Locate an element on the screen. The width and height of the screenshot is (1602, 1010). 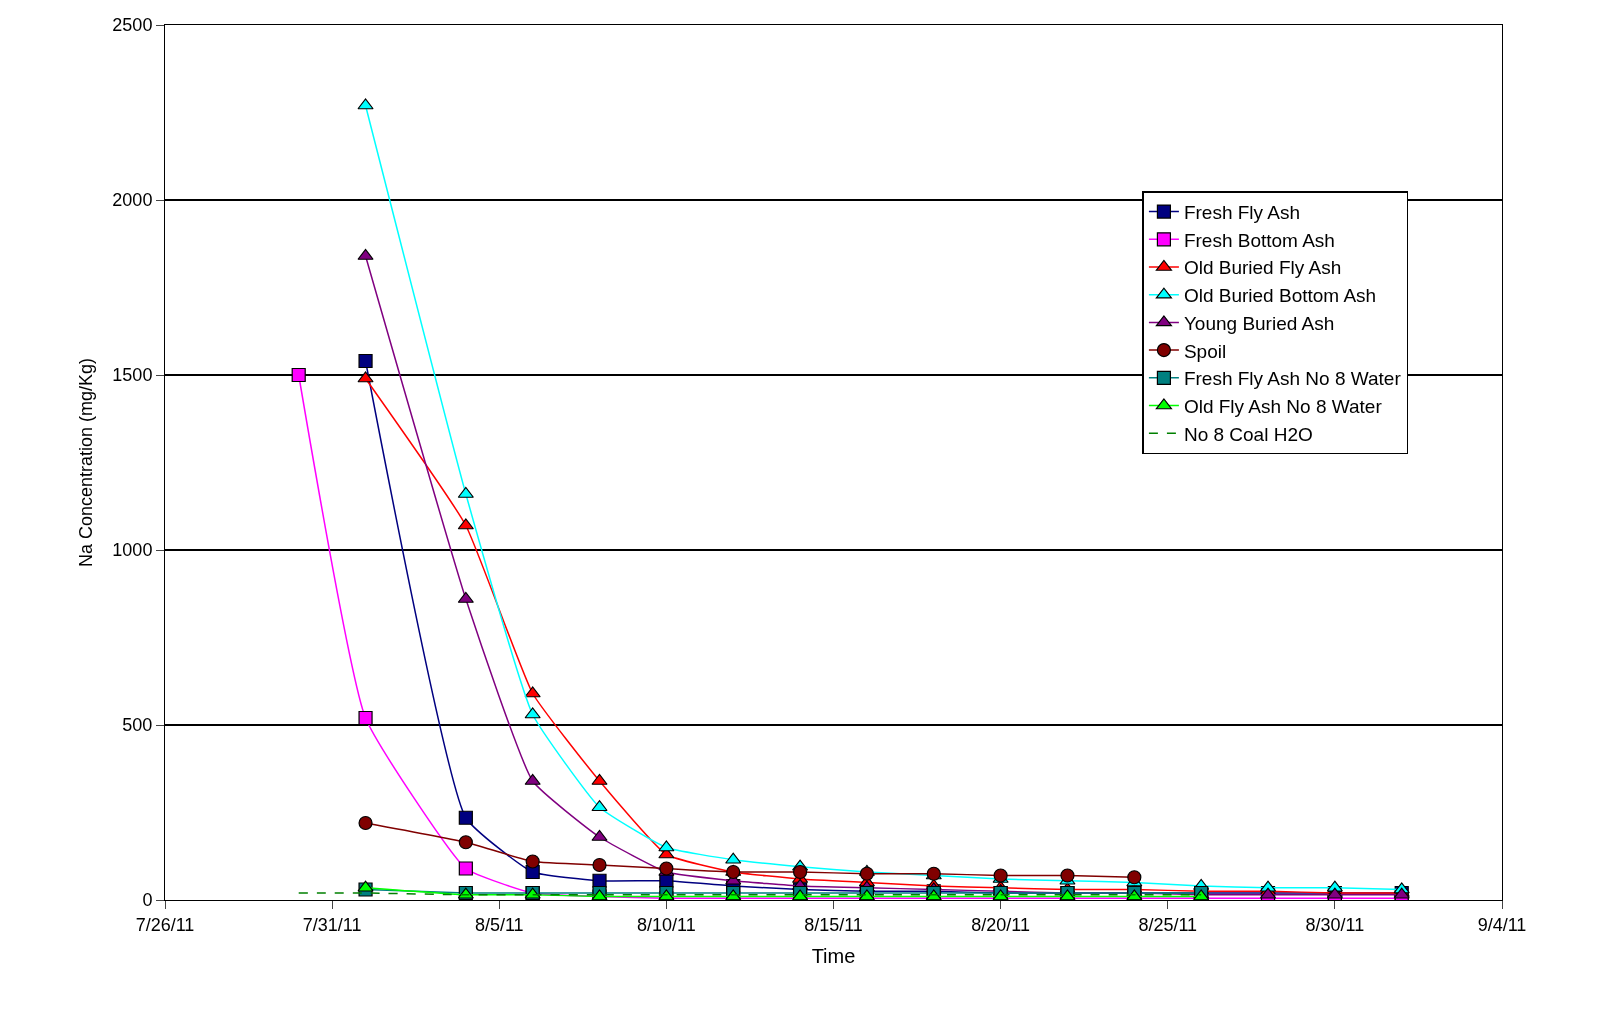
legend-label: No 8 Coal H2O is located at coordinates (1248, 434).